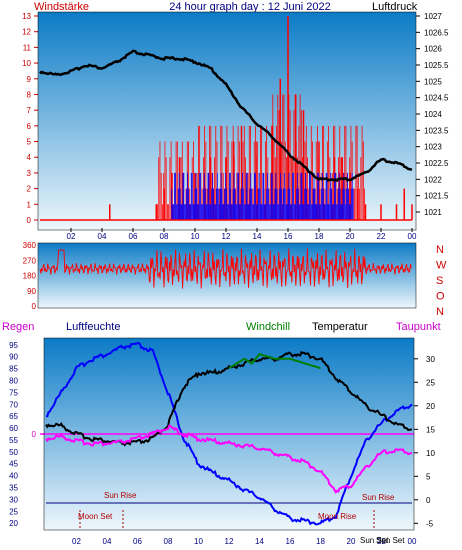 The width and height of the screenshot is (462, 550). I want to click on humidity-tick-60: 60, so click(13, 428).